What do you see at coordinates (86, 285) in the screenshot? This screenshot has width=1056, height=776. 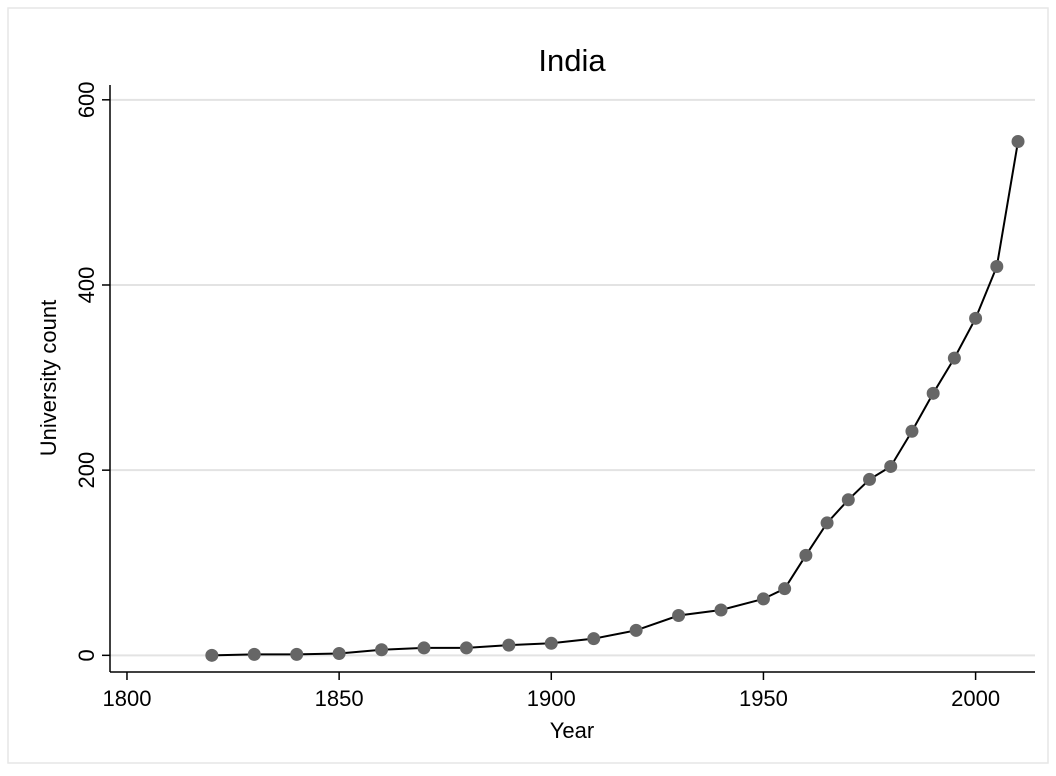 I see `y-tick-label: 400` at bounding box center [86, 285].